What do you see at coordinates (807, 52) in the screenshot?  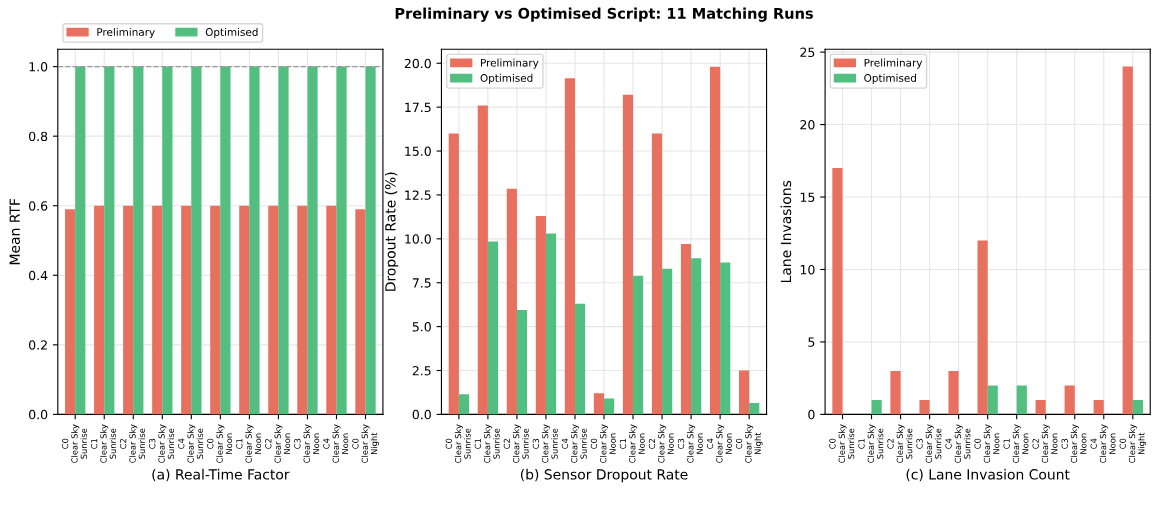 I see `y-tick-label: 25` at bounding box center [807, 52].